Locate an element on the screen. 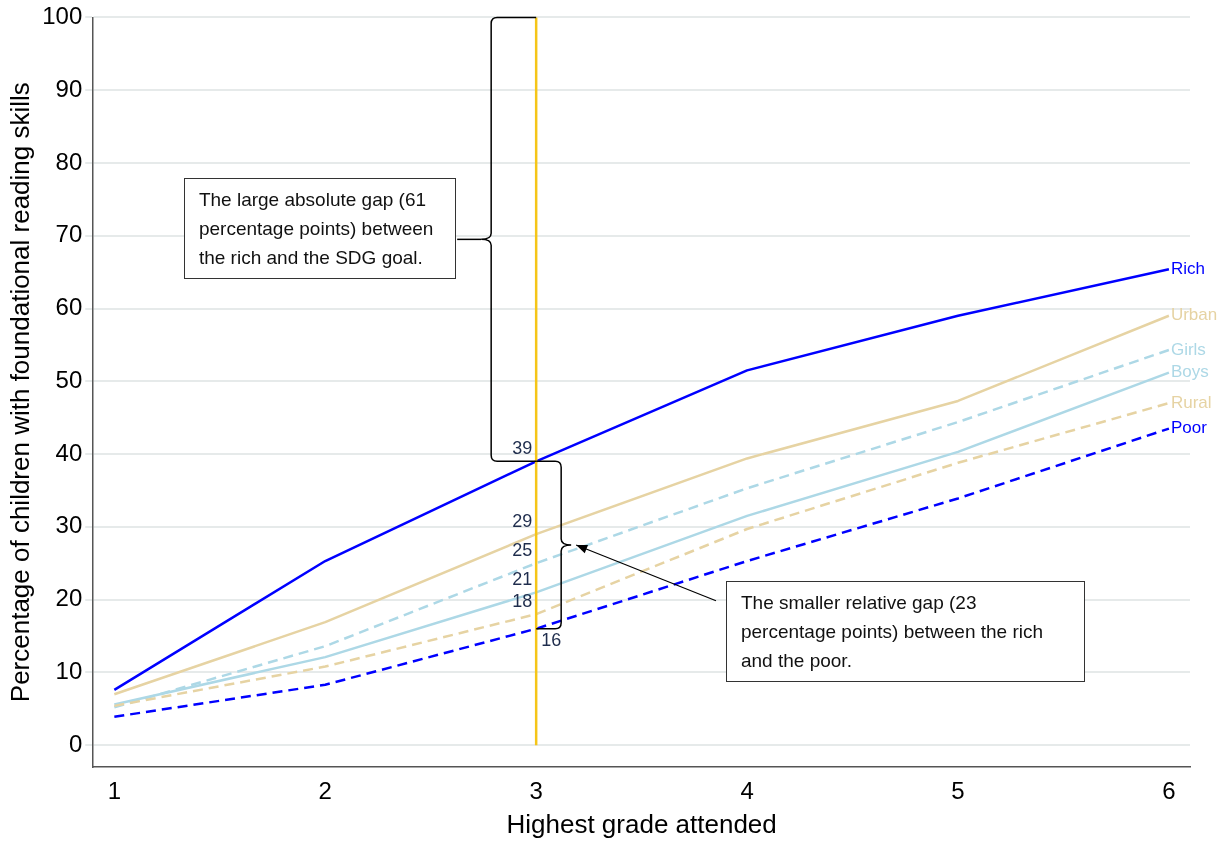 This screenshot has width=1228, height=845. series-label: Poor is located at coordinates (1189, 428).